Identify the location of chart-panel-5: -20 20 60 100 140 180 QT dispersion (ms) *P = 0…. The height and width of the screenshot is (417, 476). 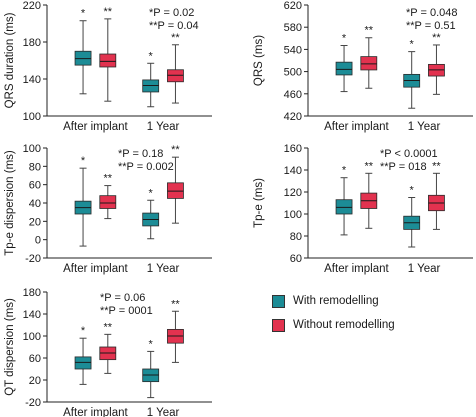
(108, 352).